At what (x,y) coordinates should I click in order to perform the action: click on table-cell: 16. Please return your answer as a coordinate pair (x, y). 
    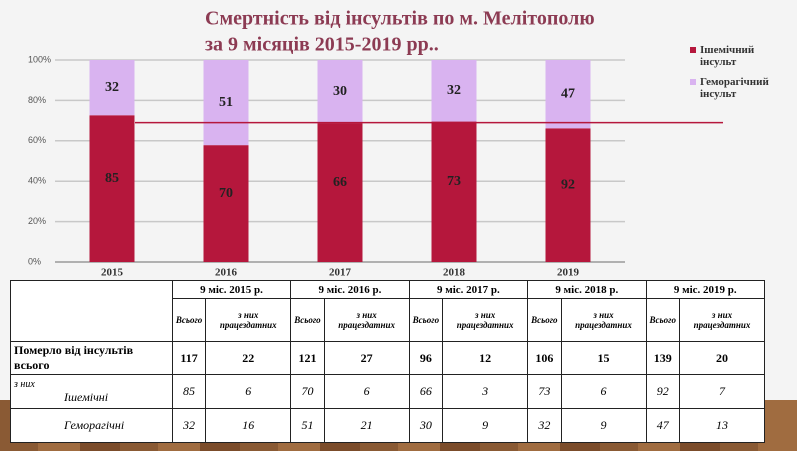
    Looking at the image, I should click on (248, 425).